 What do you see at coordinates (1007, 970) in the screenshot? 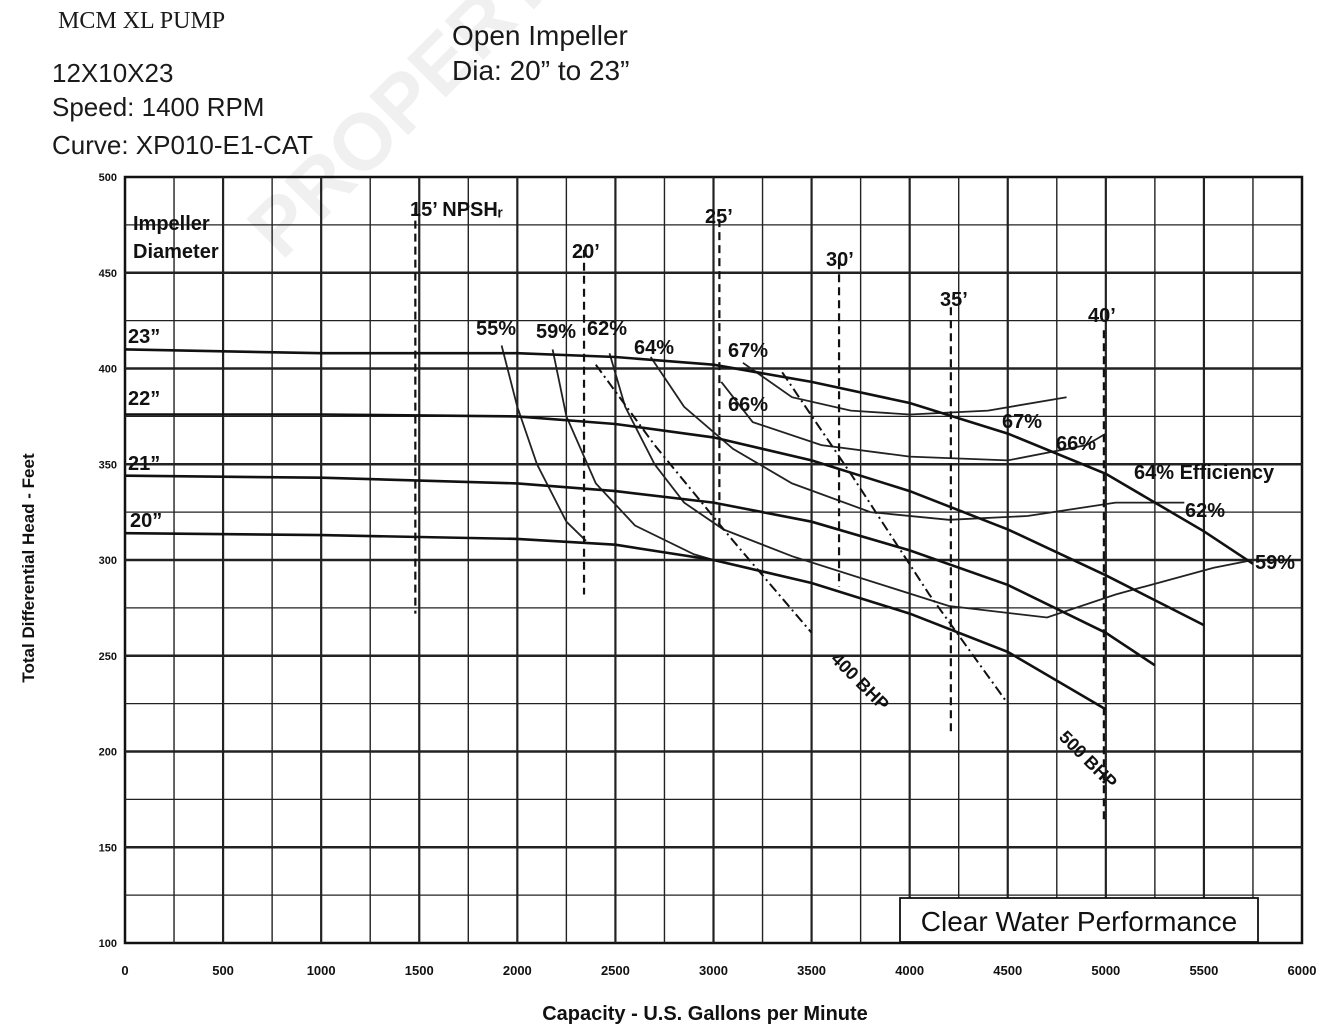
I see `x-tick-label: 4500` at bounding box center [1007, 970].